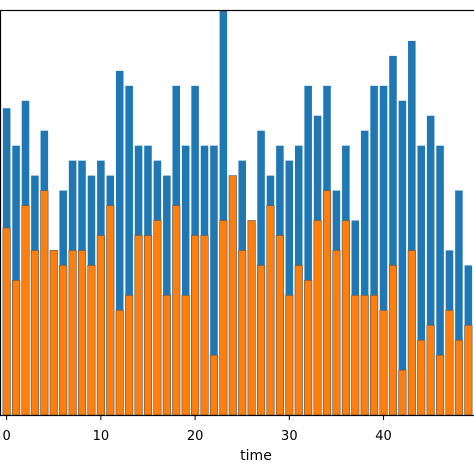  Describe the element at coordinates (195, 436) in the screenshot. I see `x-tick-label-2: 20` at that location.